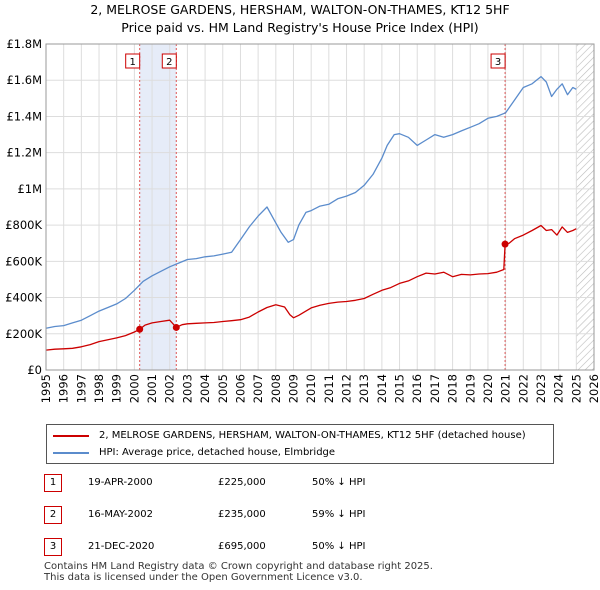 This screenshot has height=590, width=600. I want to click on x-tick-label: 2010, so click(311, 388).